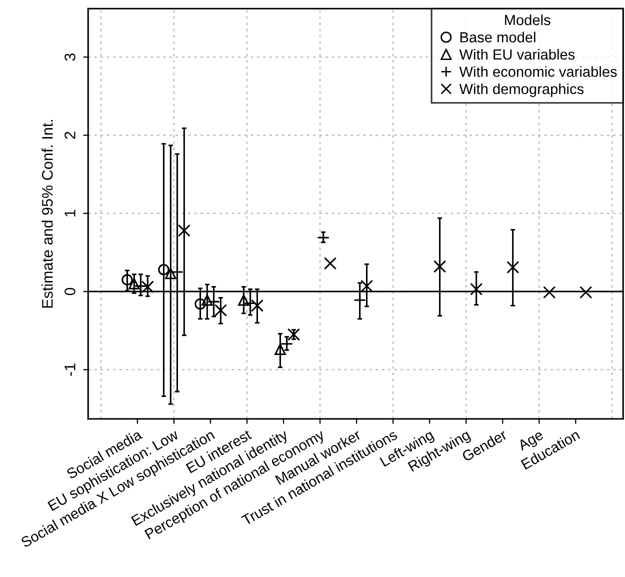  Describe the element at coordinates (498, 37) in the screenshot. I see `legend-label: Base model` at that location.